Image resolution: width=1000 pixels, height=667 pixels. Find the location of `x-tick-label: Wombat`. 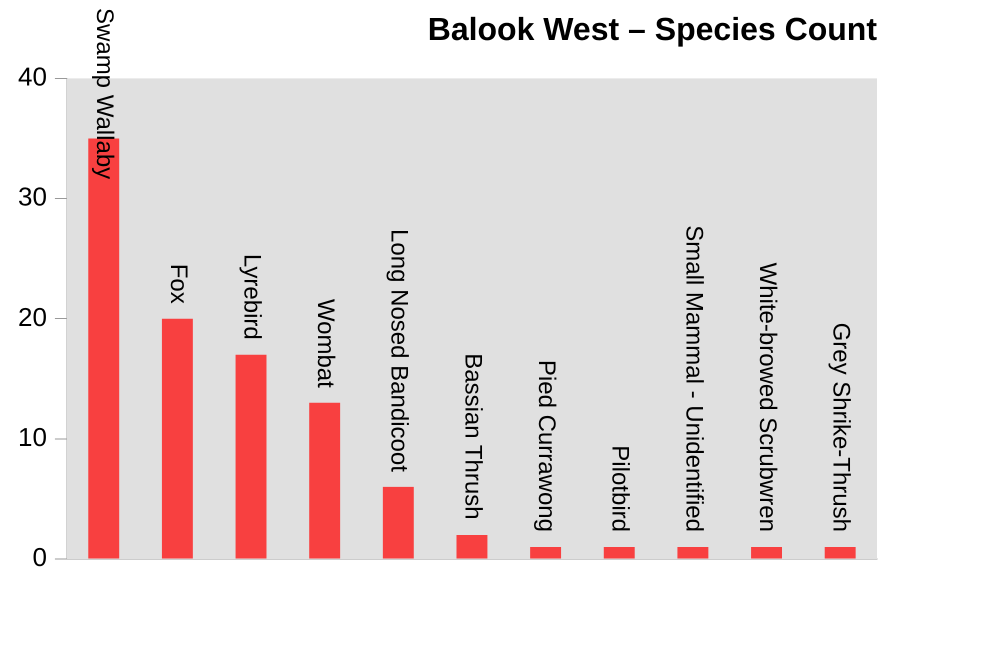

x-tick-label: Wombat is located at coordinates (326, 343).